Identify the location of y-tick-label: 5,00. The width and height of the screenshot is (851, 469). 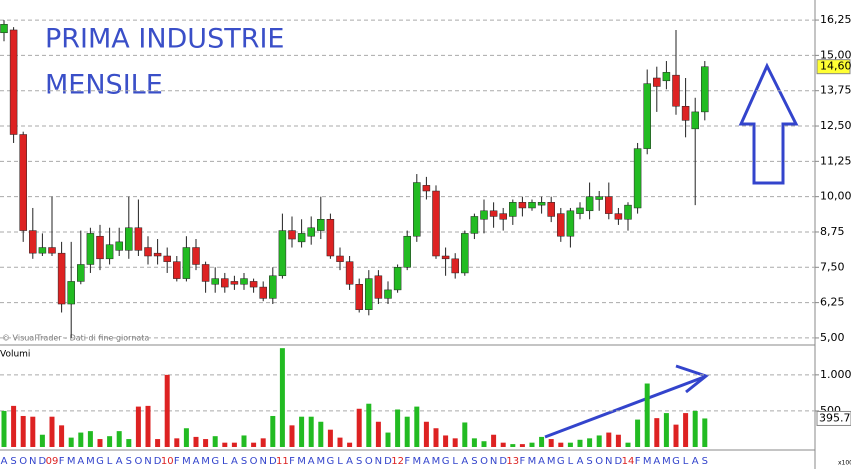
(832, 337).